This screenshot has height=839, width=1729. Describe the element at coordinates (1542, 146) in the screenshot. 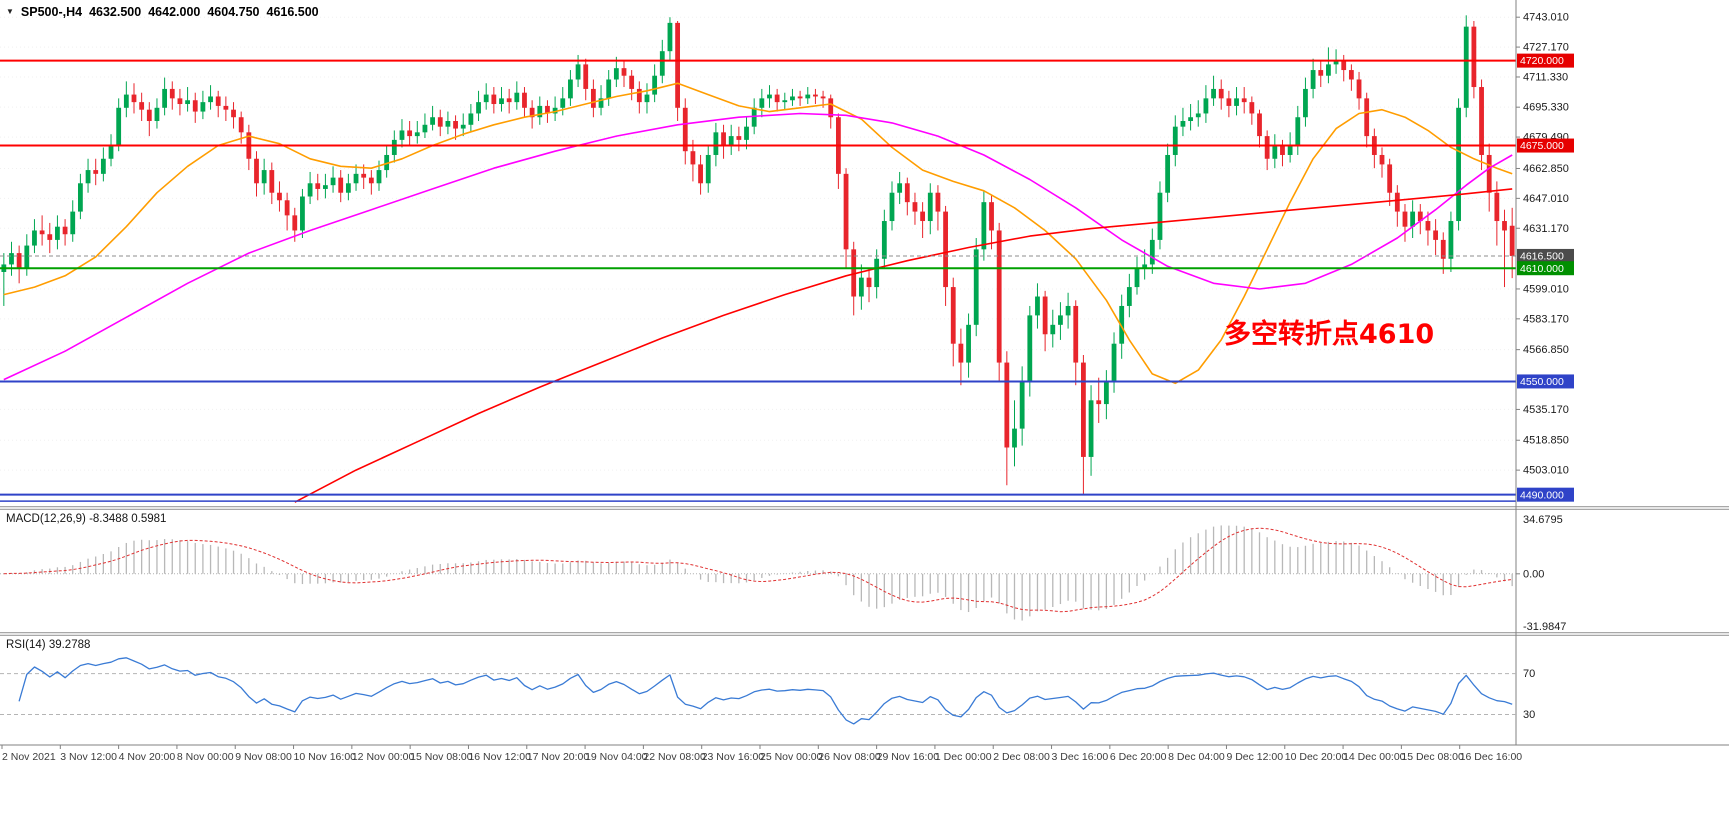

I see `price-badge-label: 4675.000` at that location.